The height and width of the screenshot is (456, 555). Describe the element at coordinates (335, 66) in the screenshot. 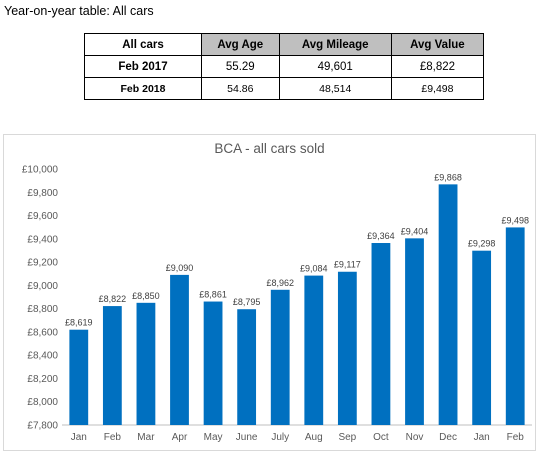

I see `table-cell: 49,601` at that location.